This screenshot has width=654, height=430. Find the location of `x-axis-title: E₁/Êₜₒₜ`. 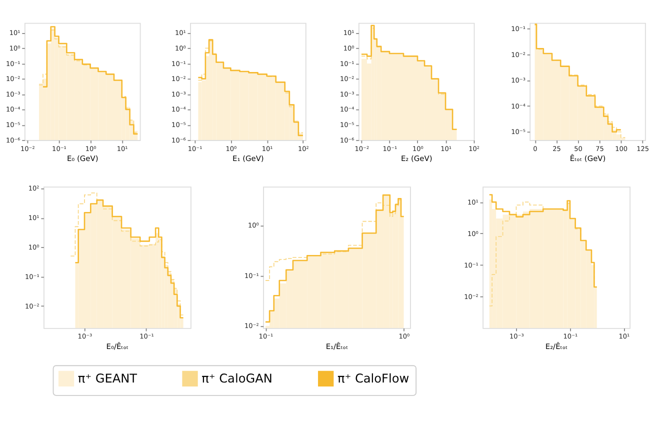

x-axis-title: E₁/Êₜₒₜ is located at coordinates (337, 346).